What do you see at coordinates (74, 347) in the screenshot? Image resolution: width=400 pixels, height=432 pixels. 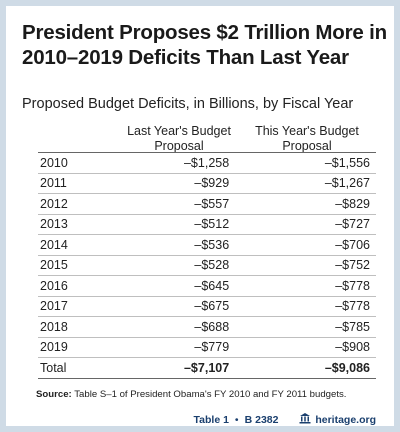 I see `year-cell: 2019` at bounding box center [74, 347].